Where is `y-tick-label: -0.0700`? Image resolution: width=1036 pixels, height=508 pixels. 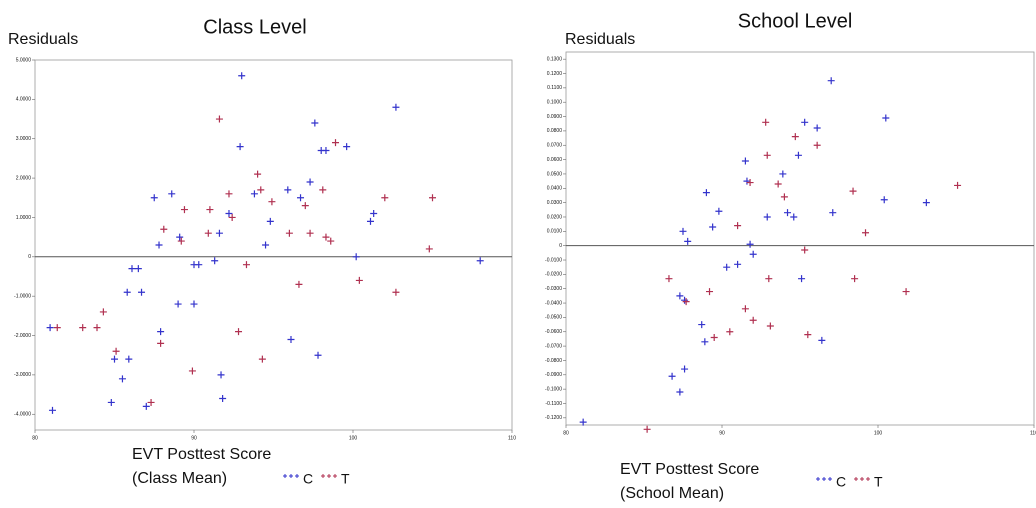 y-tick-label: -0.0700 is located at coordinates (553, 346).